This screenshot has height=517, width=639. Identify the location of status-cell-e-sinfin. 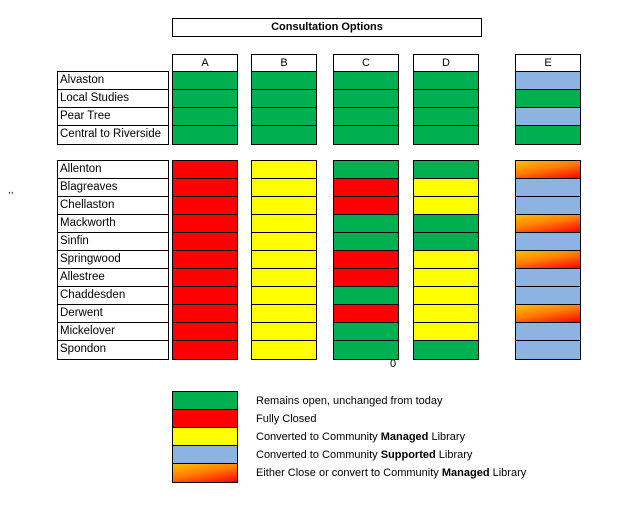
(548, 242).